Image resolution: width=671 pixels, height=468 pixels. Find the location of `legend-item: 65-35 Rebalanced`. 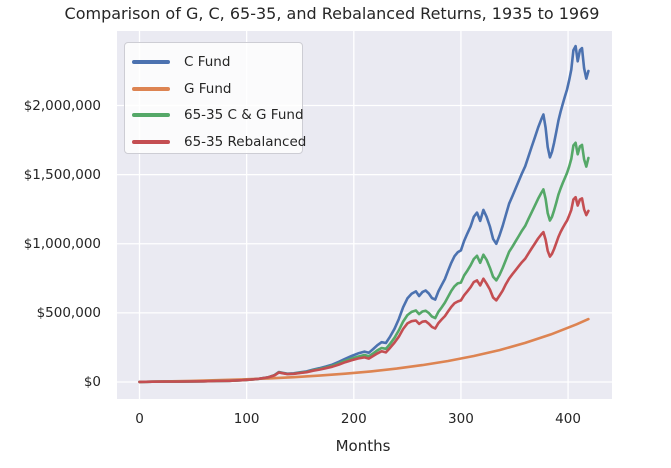

legend-item: 65-35 Rebalanced is located at coordinates (215, 142).